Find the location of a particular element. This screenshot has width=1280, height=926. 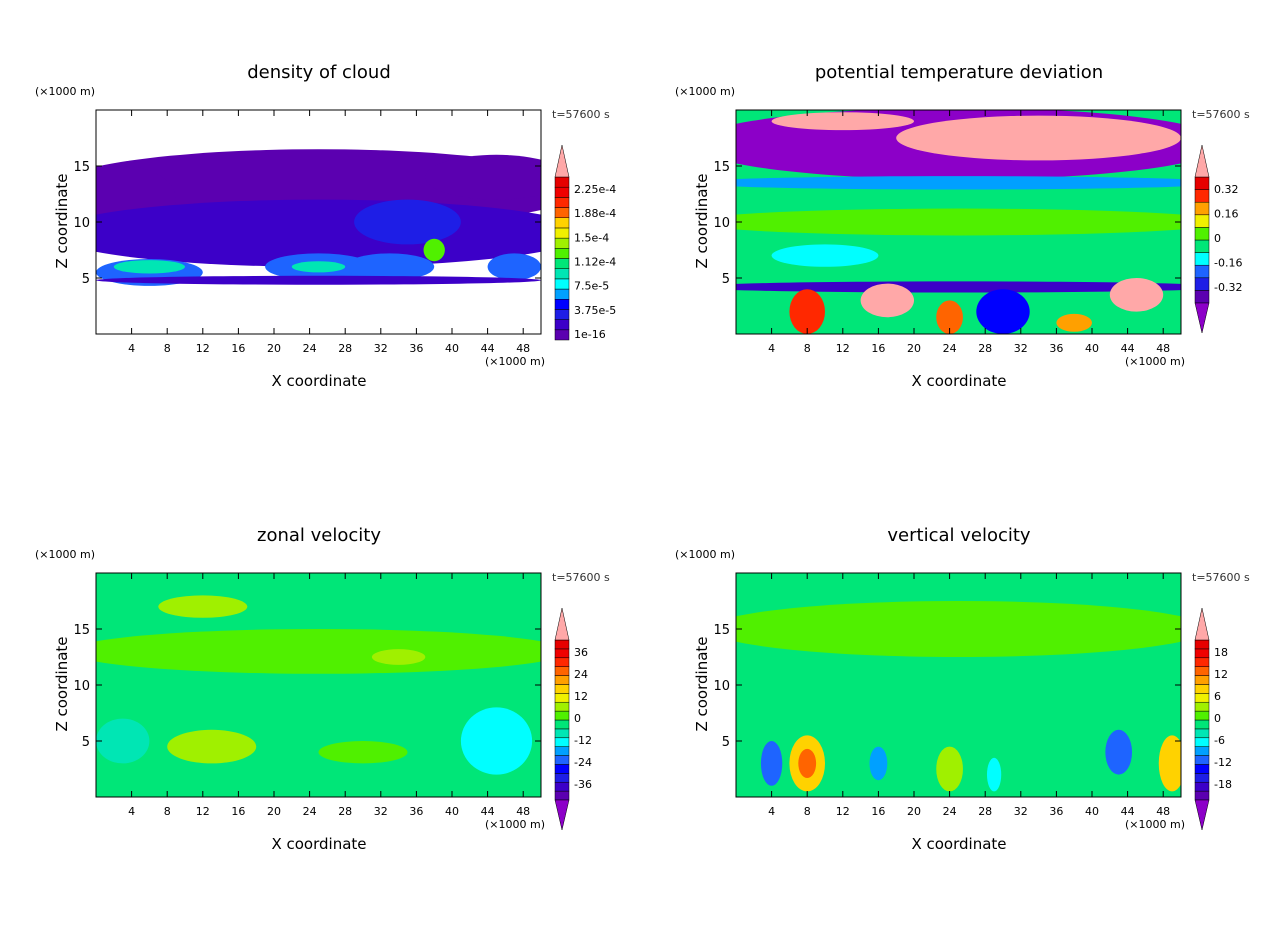

colorbar-label: -6 is located at coordinates (1219, 740).